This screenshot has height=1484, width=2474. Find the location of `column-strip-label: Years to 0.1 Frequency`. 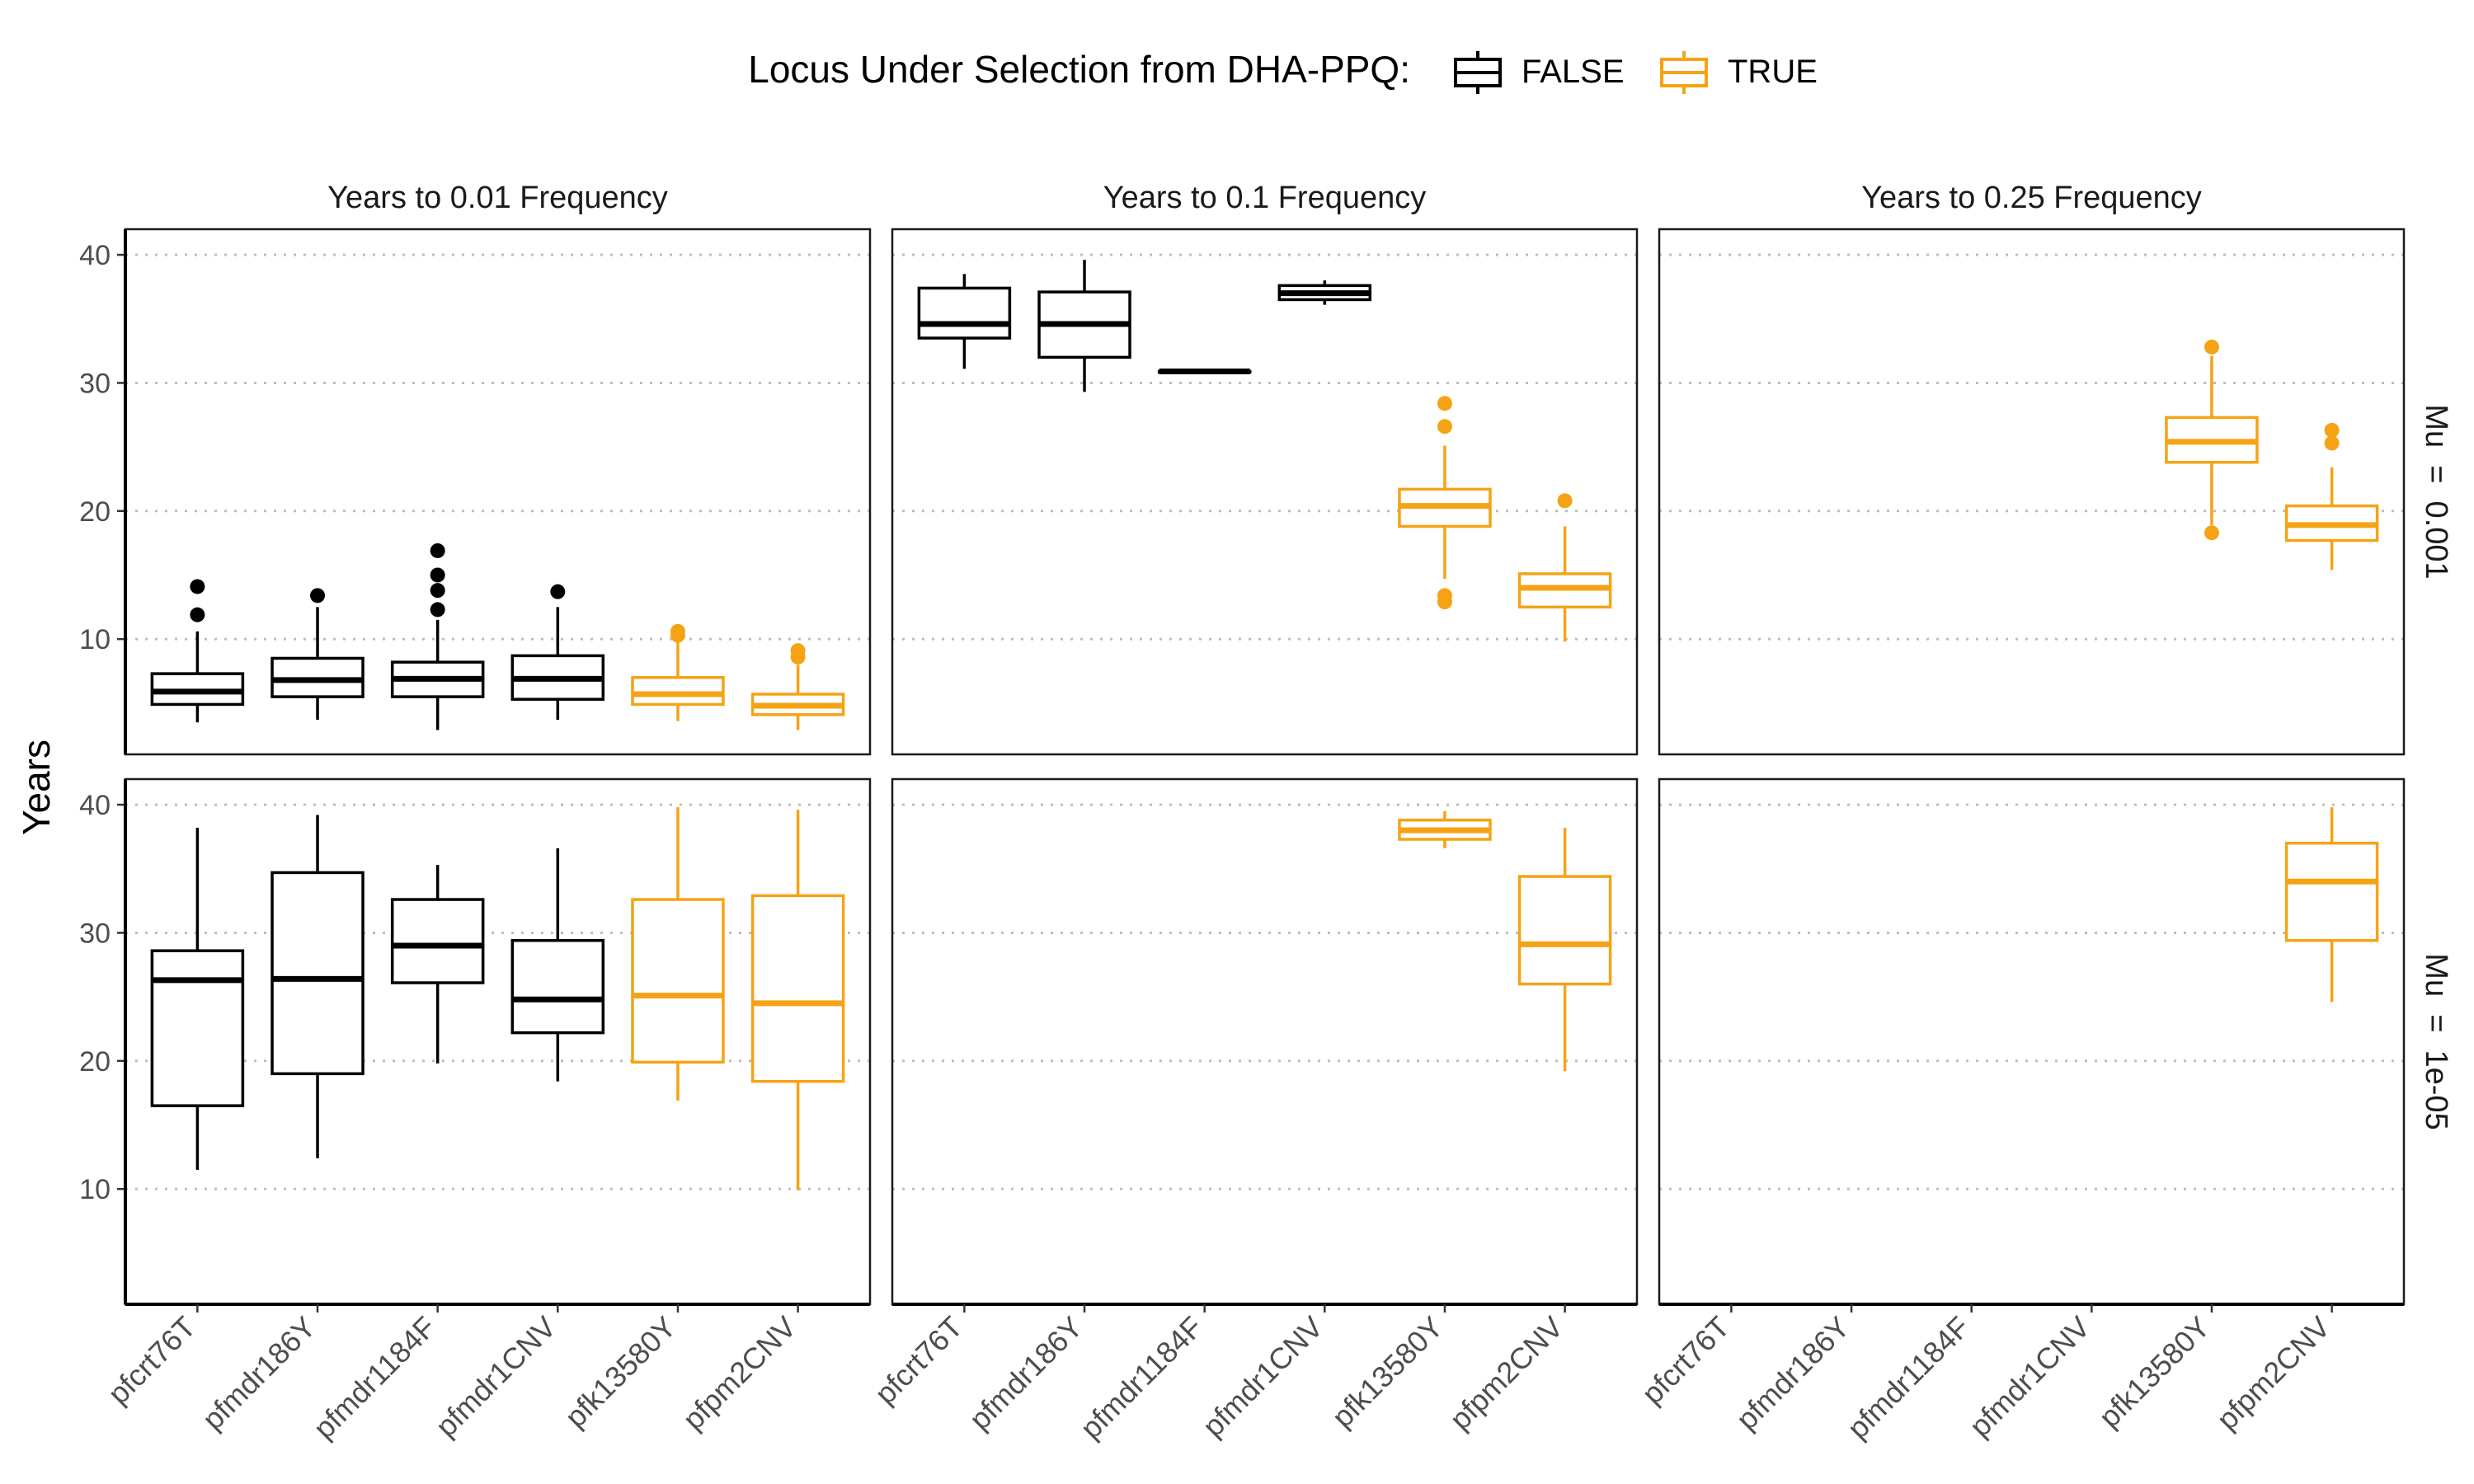

column-strip-label: Years to 0.1 Frequency is located at coordinates (1265, 198).